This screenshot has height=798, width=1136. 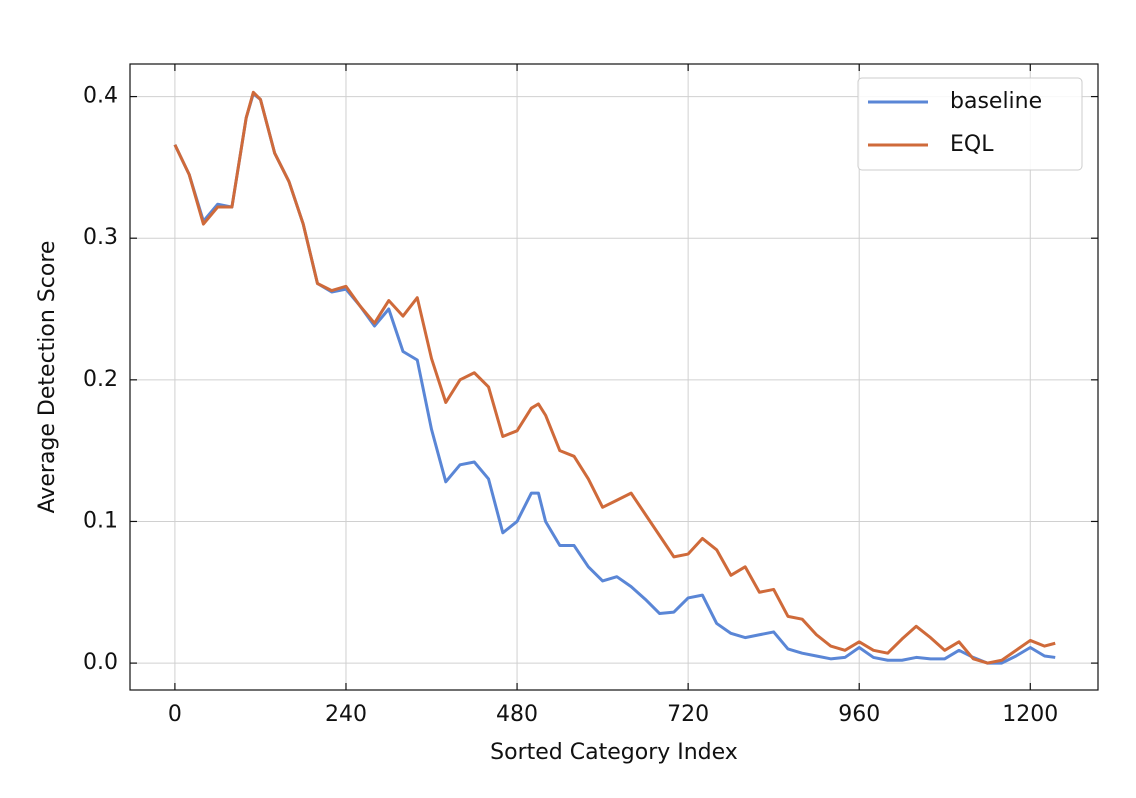 I want to click on y-tick-label: 0.0, so click(x=100, y=662).